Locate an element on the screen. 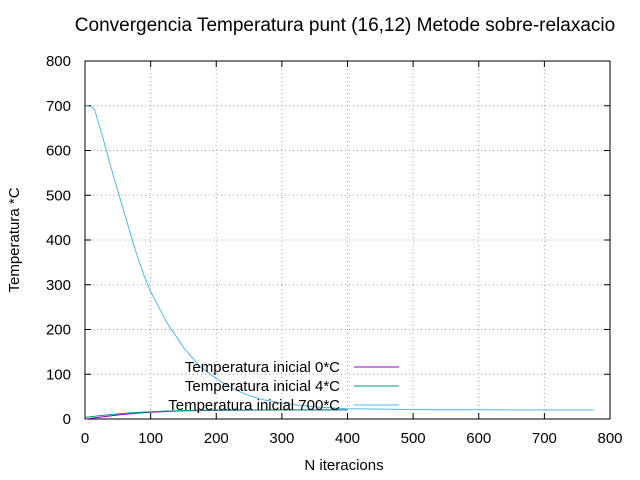 This screenshot has height=480, width=640. y-tick-label: 100 is located at coordinates (58, 374).